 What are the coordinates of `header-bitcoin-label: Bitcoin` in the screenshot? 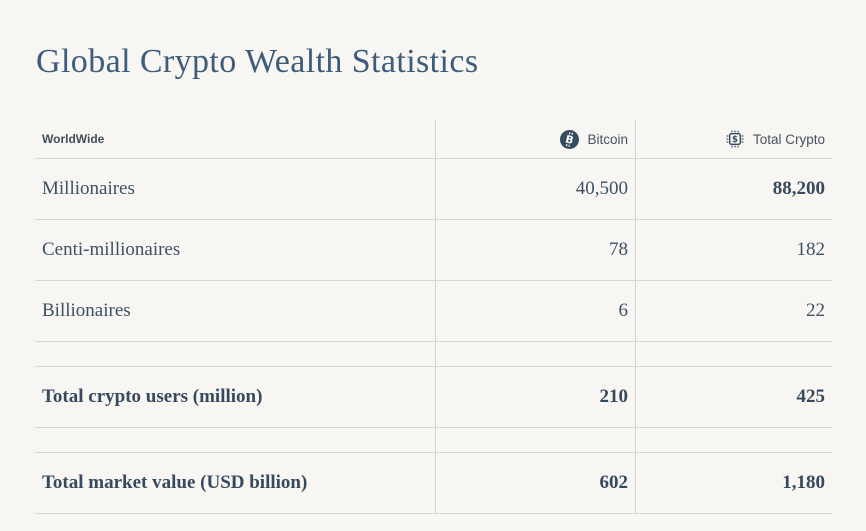 It's located at (607, 139).